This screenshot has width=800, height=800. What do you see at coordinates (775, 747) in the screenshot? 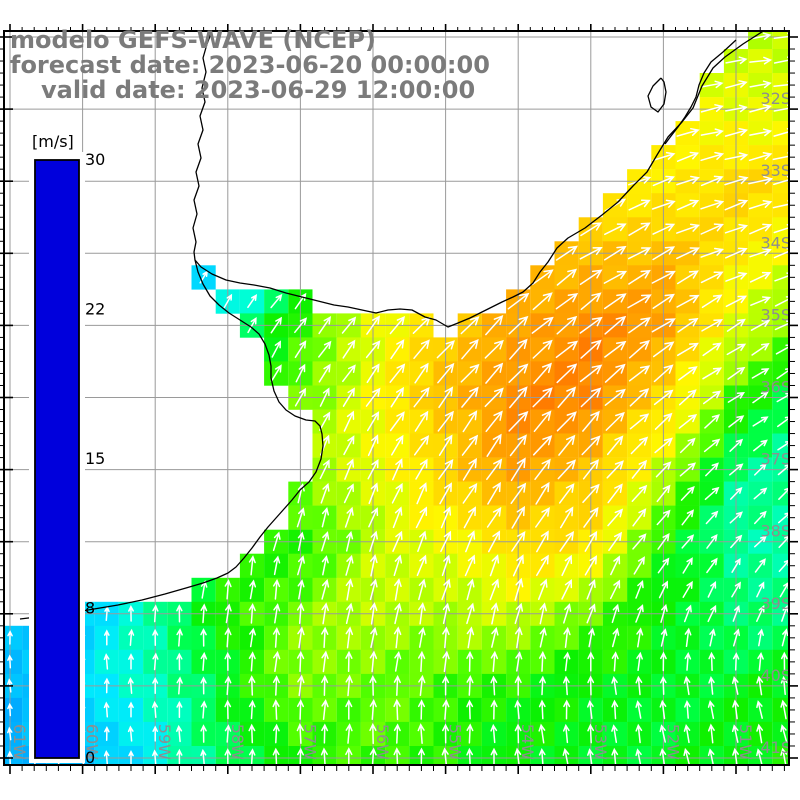
I see `latitude-label: 41S` at bounding box center [775, 747].